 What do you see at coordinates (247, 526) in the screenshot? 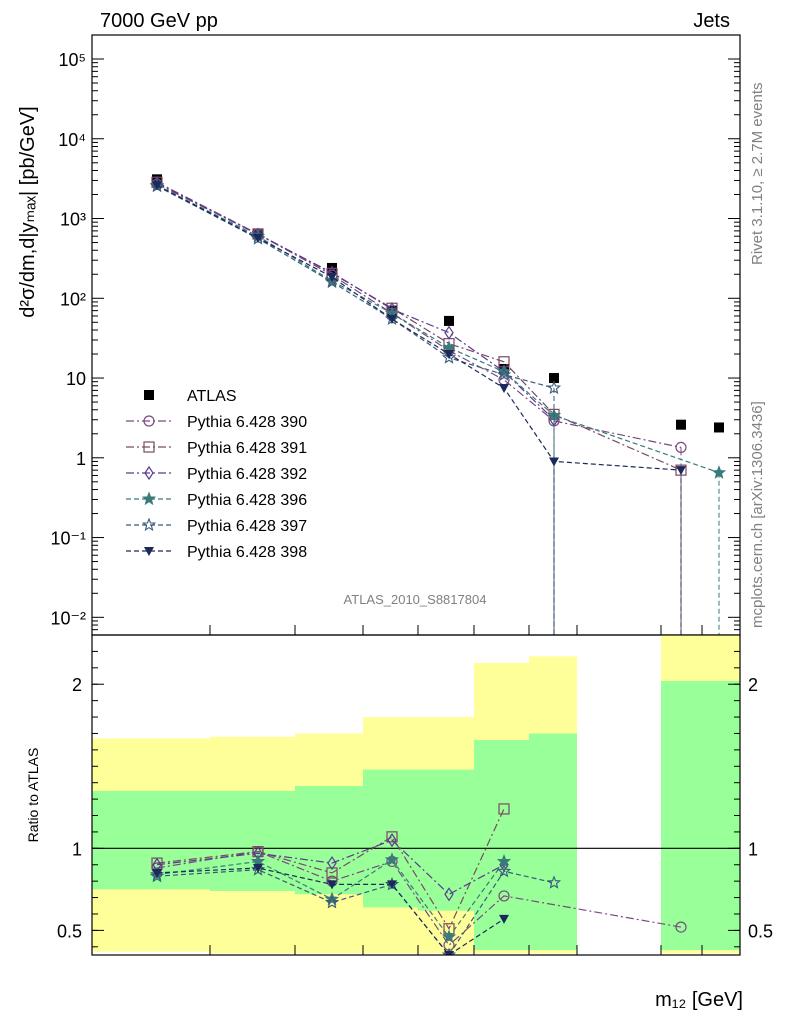
I see `legend-label: Pythia 6.428 397` at bounding box center [247, 526].